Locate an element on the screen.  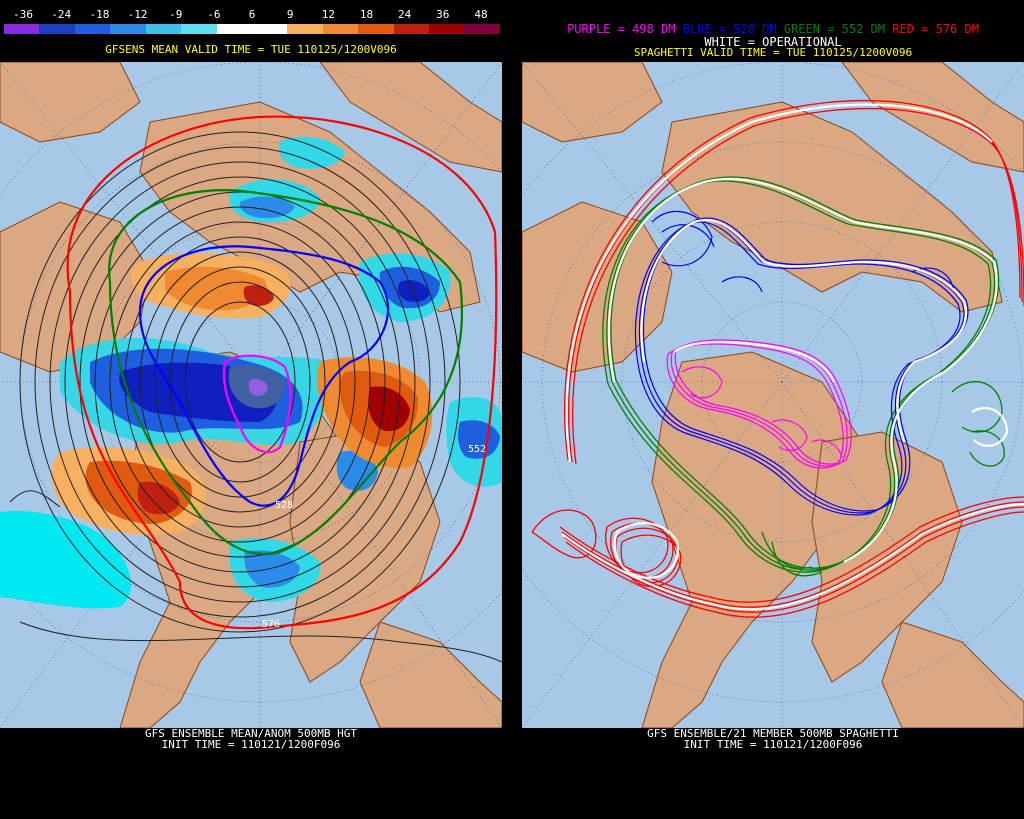
colorbar-tick: -9 is located at coordinates (176, 14).